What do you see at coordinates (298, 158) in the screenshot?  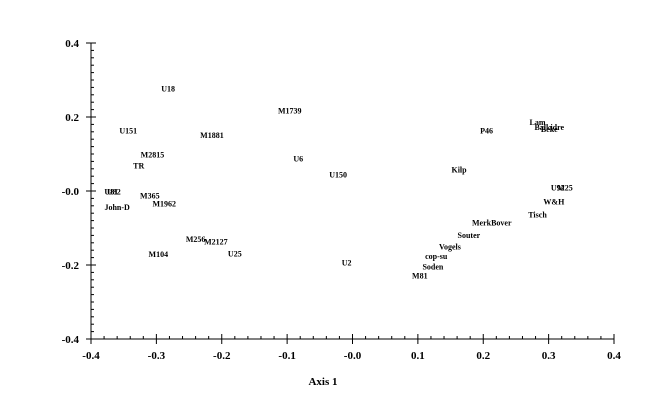 I see `point-label: U6` at bounding box center [298, 158].